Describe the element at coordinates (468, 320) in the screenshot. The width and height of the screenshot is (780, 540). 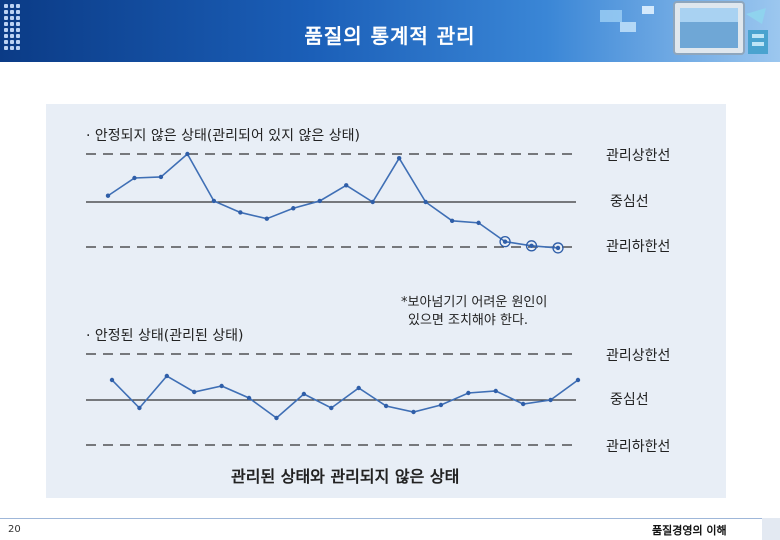
I see `annotation-line-2: 있으면 조치해야 한다.` at that location.